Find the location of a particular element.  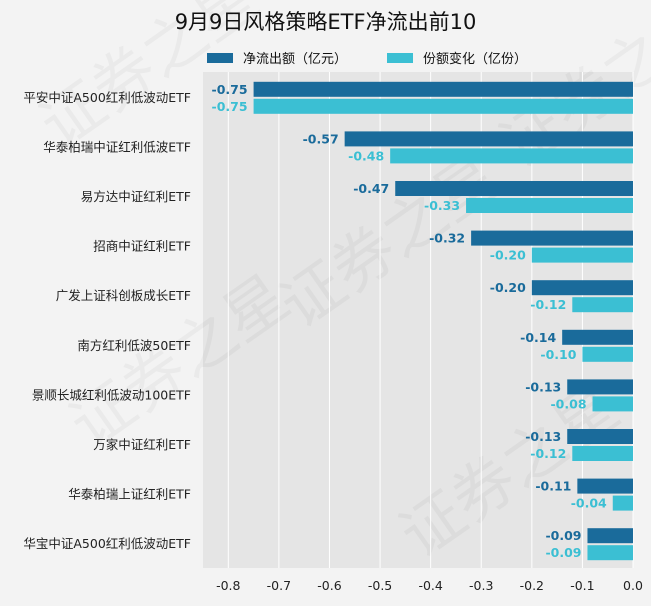

data-label-share-change: -0.08 is located at coordinates (568, 403).